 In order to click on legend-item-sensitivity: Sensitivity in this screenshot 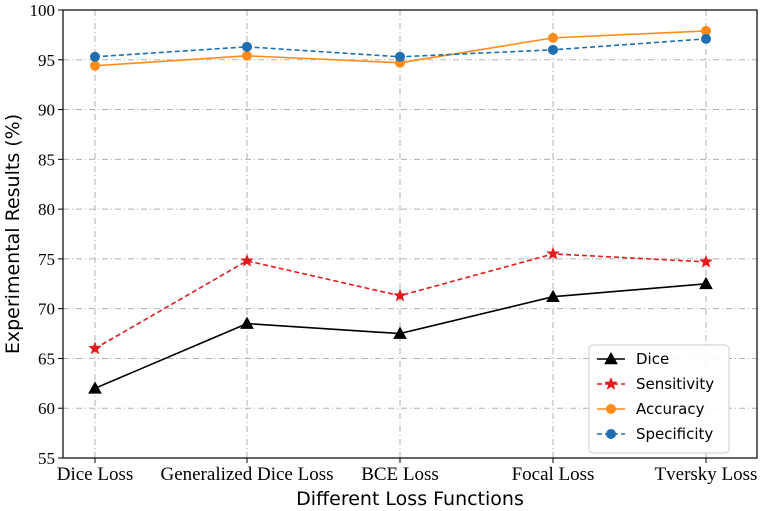, I will do `click(655, 384)`.